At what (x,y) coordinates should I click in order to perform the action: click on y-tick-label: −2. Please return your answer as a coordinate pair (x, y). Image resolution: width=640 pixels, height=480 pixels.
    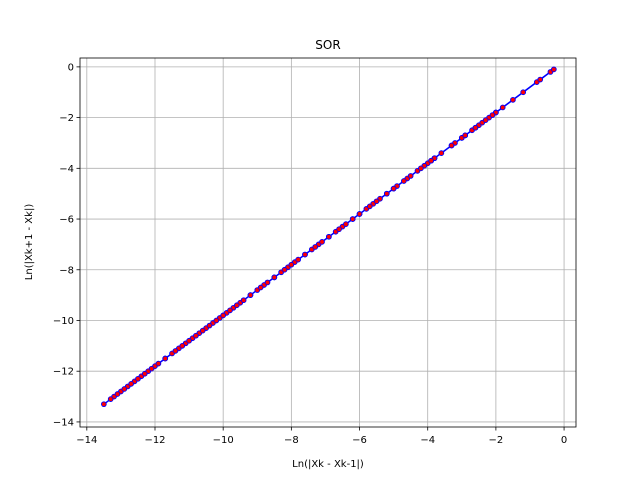
    Looking at the image, I should click on (66, 118).